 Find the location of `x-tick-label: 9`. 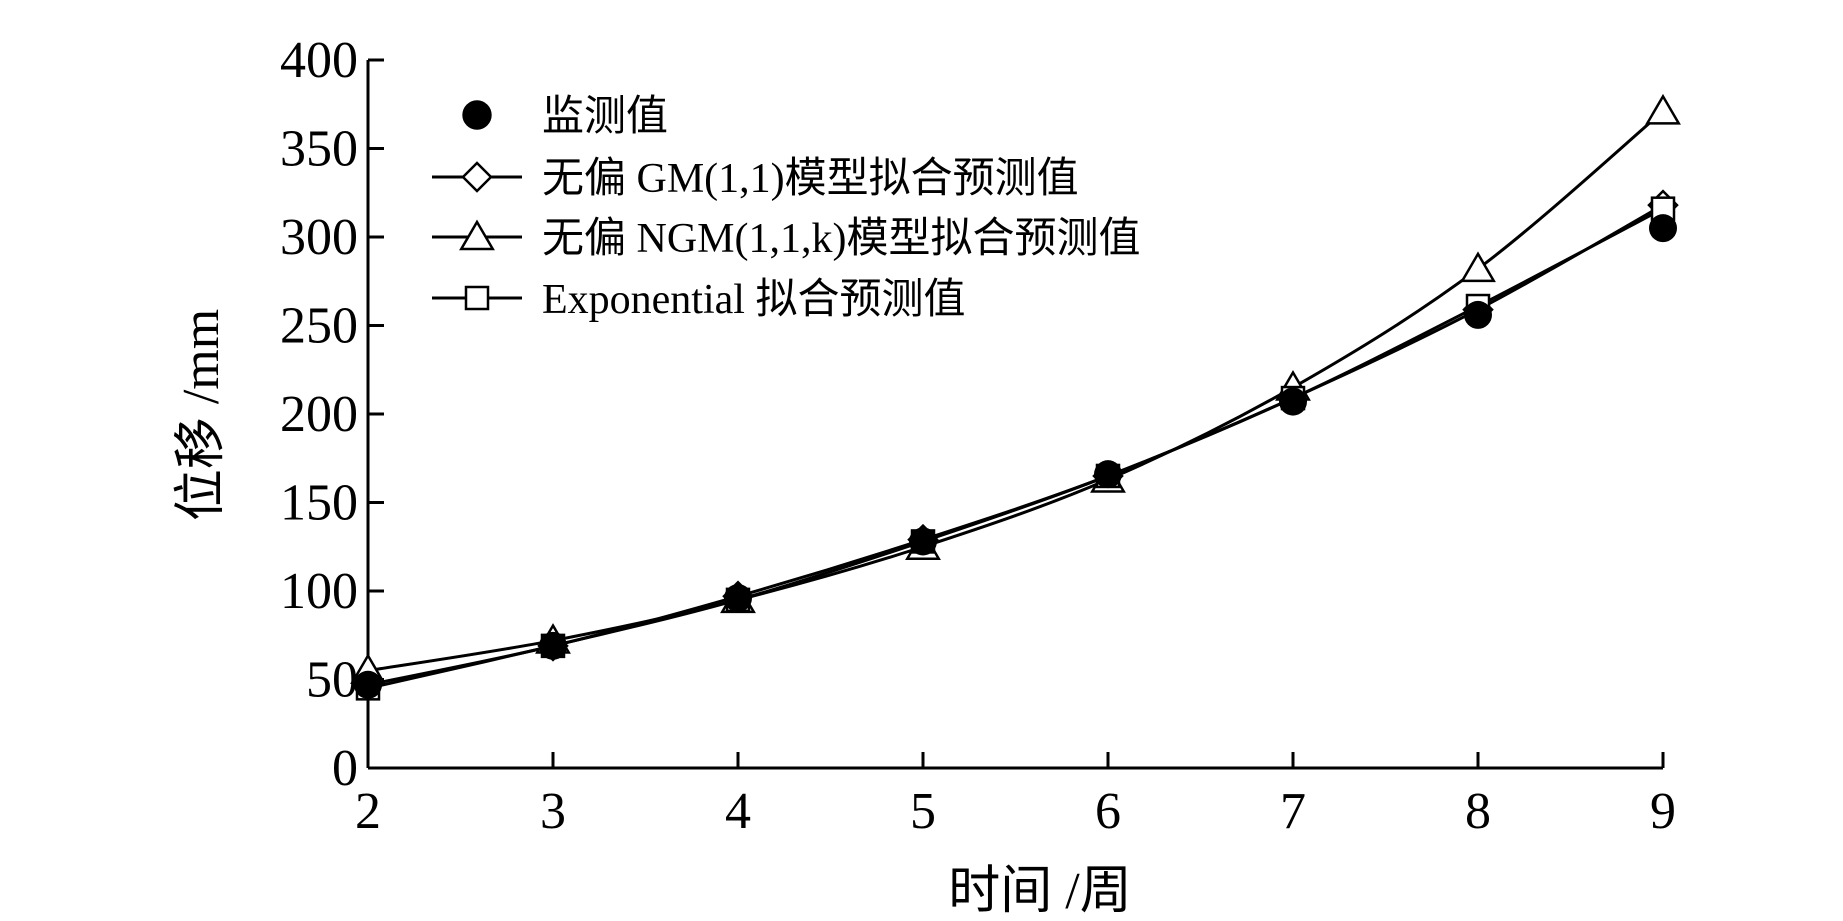

x-tick-label: 9 is located at coordinates (1663, 811).